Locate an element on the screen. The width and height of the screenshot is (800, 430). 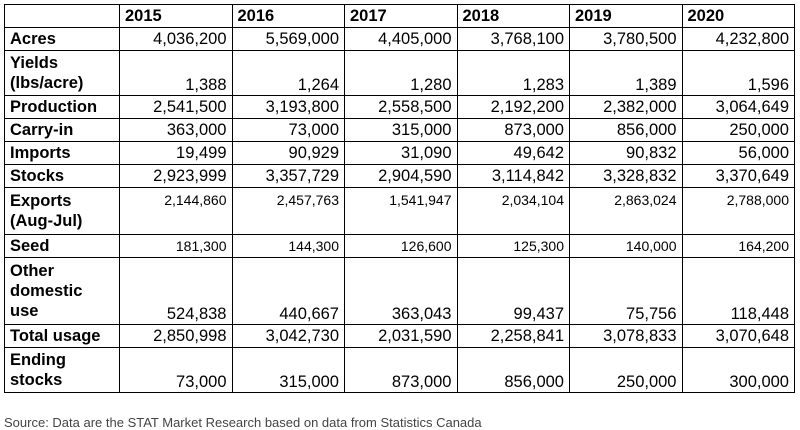
value-cell: 363,000 is located at coordinates (176, 130).